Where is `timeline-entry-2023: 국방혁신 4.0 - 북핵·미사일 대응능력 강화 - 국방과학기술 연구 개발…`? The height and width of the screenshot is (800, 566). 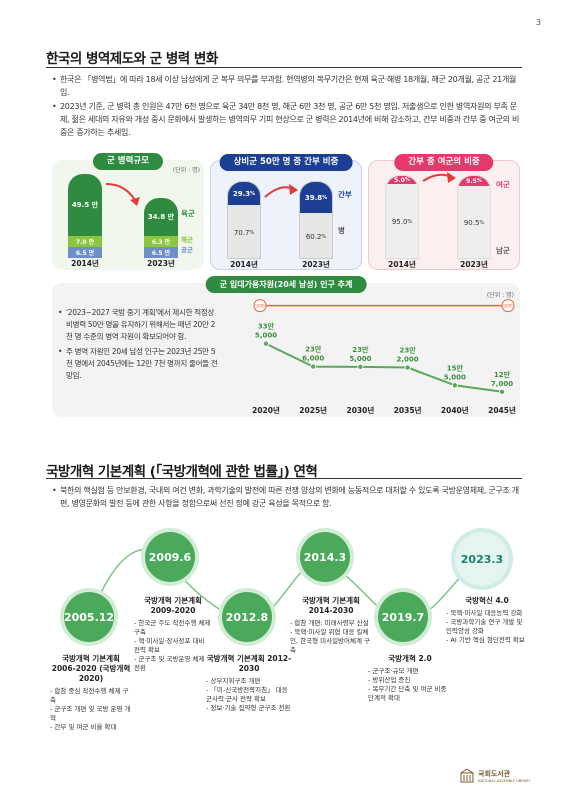
timeline-entry-2023: 국방혁신 4.0 - 북핵·미사일 대응능력 강화 - 국방과학기술 연구 개발… is located at coordinates (487, 620).